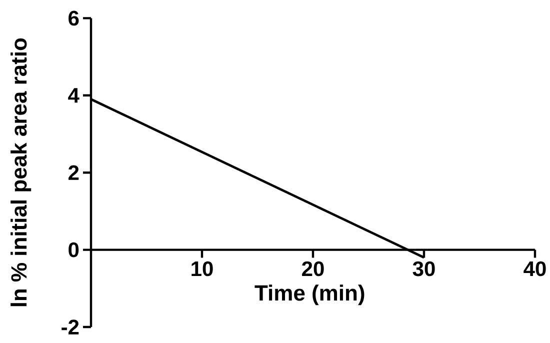 The image size is (550, 343). I want to click on y-tick-label: 6, so click(73, 18).